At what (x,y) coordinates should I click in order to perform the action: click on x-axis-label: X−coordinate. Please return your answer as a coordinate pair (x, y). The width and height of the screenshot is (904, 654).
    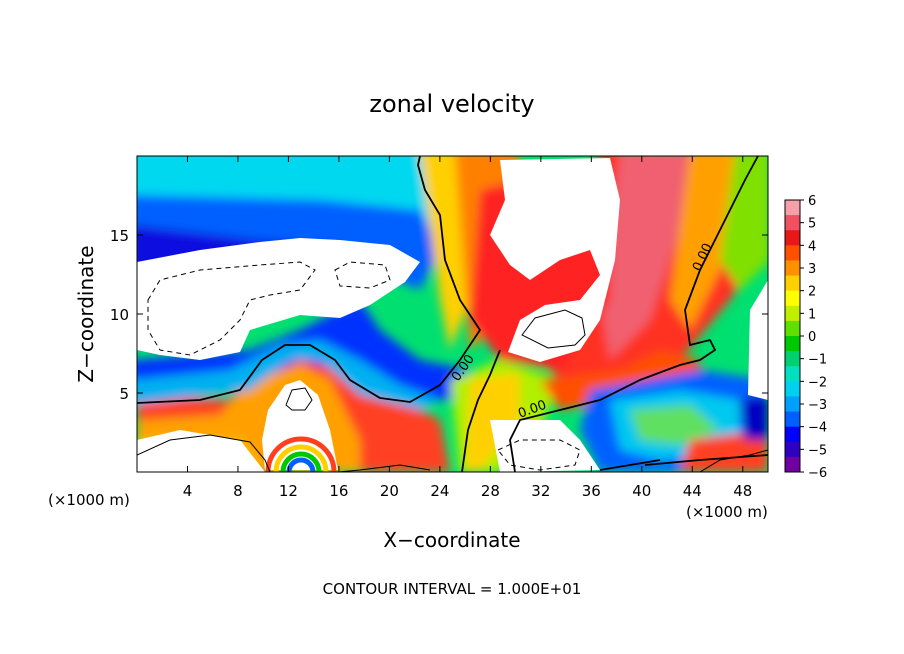
    Looking at the image, I should click on (451, 540).